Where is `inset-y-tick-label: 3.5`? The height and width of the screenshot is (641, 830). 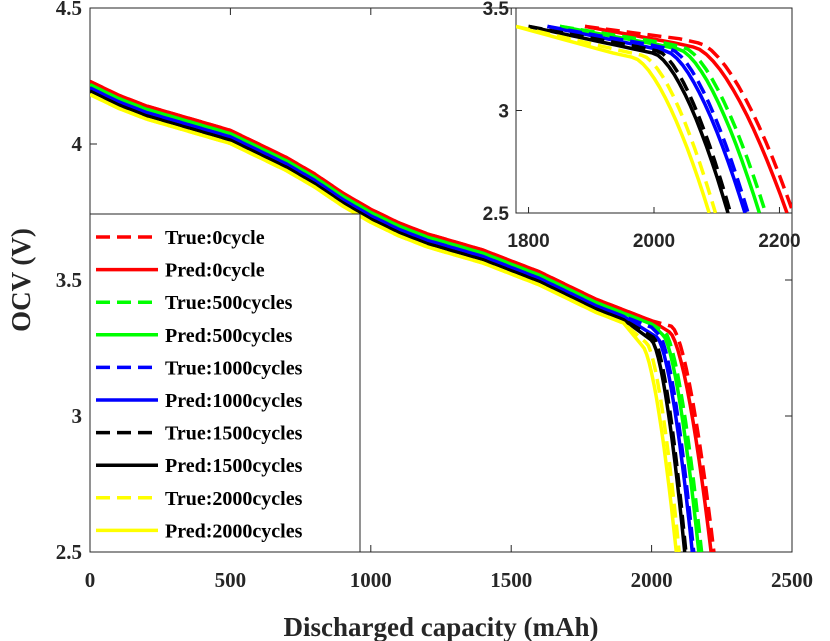 inset-y-tick-label: 3.5 is located at coordinates (496, 10).